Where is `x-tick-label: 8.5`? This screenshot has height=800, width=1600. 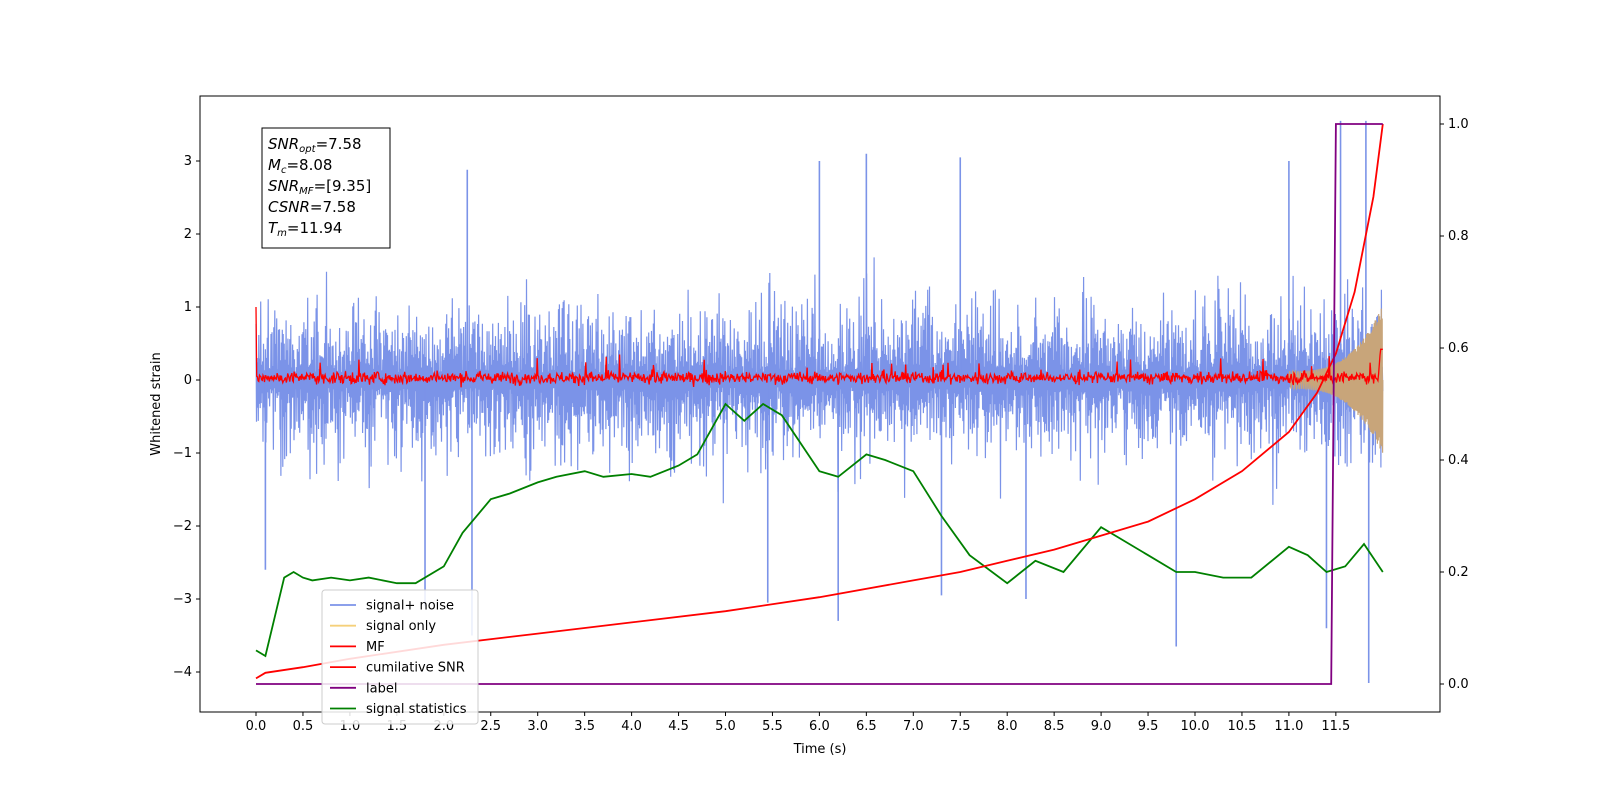 x-tick-label: 8.5 is located at coordinates (1054, 726).